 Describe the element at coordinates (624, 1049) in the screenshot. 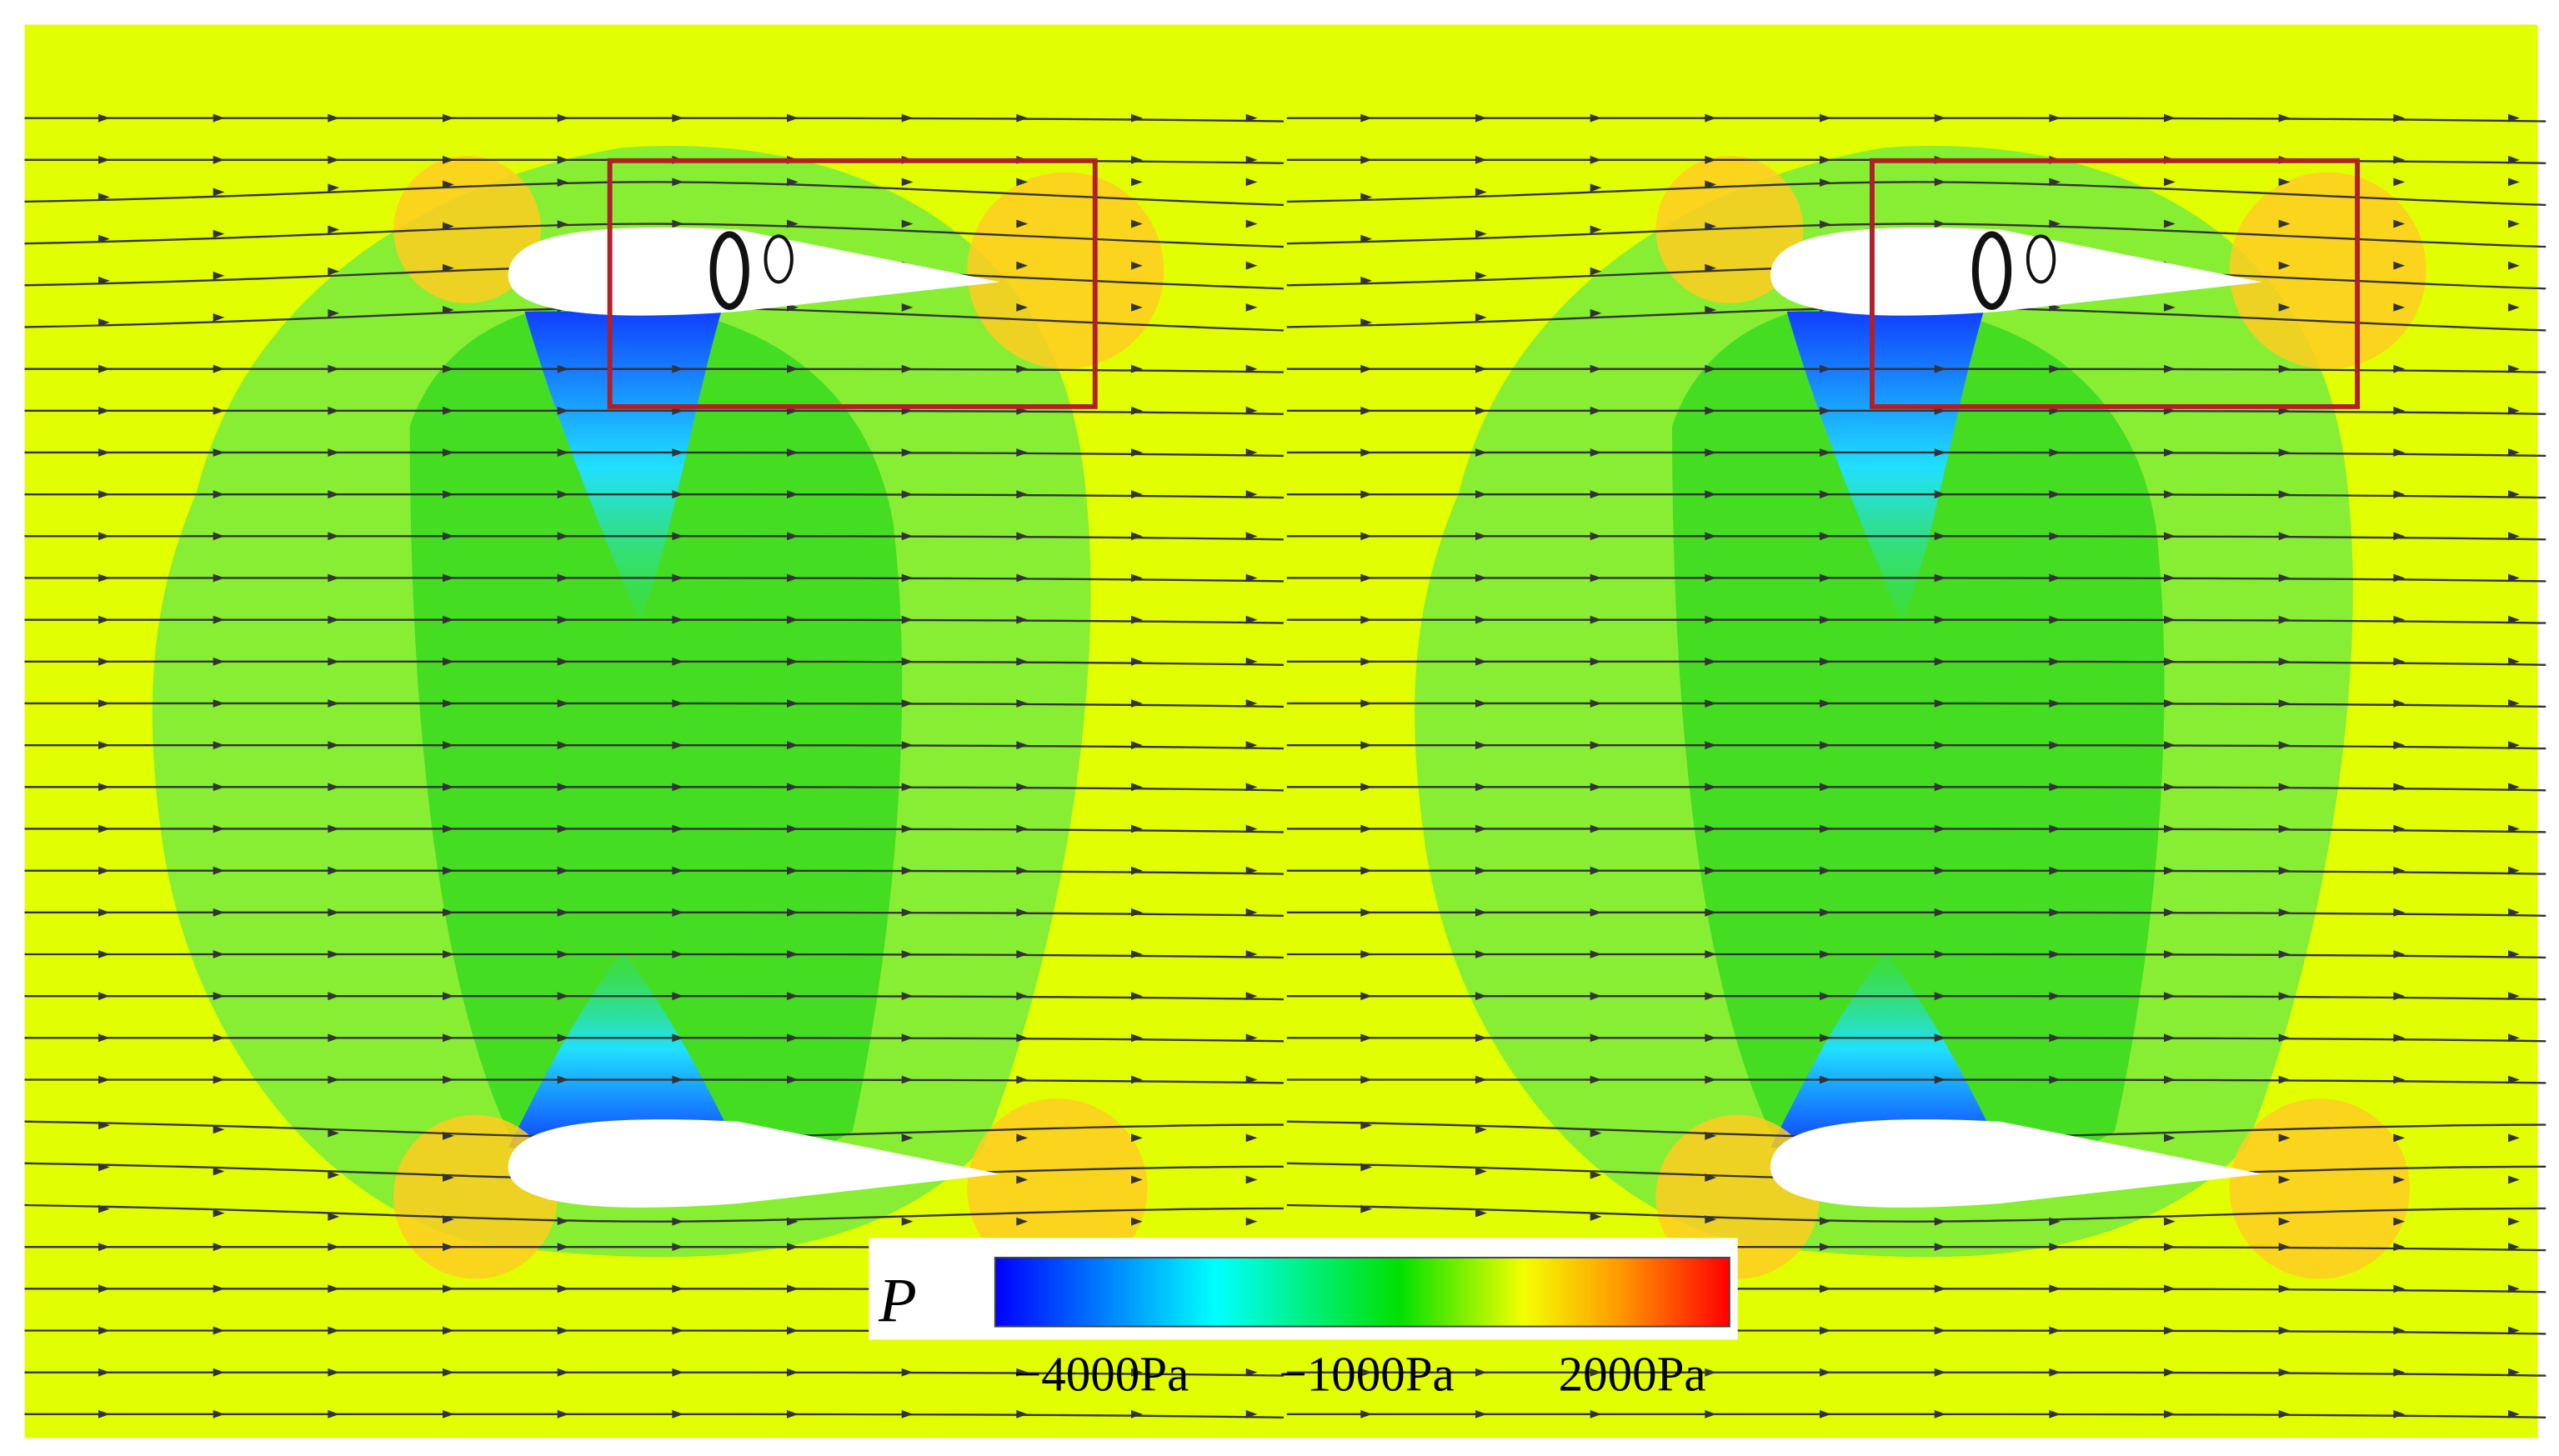

I see `pressure-jet-lower` at that location.